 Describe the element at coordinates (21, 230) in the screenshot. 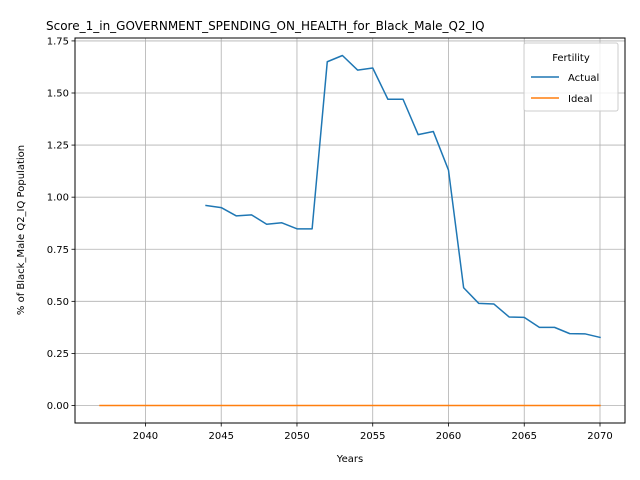

I see `y-axis-label: % of Black_Male Q2_IQ Population` at that location.